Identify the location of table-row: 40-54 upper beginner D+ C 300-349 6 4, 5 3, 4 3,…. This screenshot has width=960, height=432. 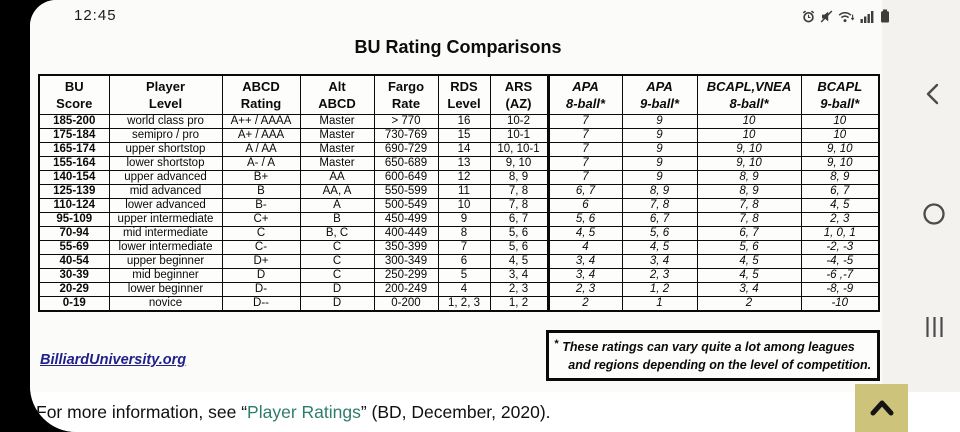
(459, 261).